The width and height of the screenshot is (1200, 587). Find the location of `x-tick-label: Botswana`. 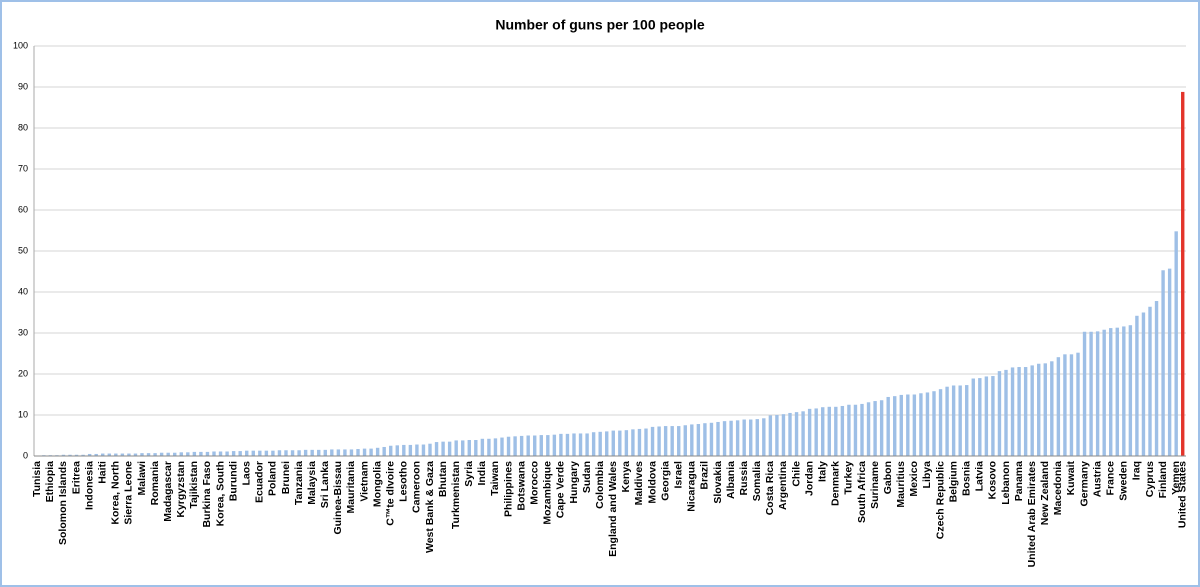

x-tick-label: Botswana is located at coordinates (521, 486).